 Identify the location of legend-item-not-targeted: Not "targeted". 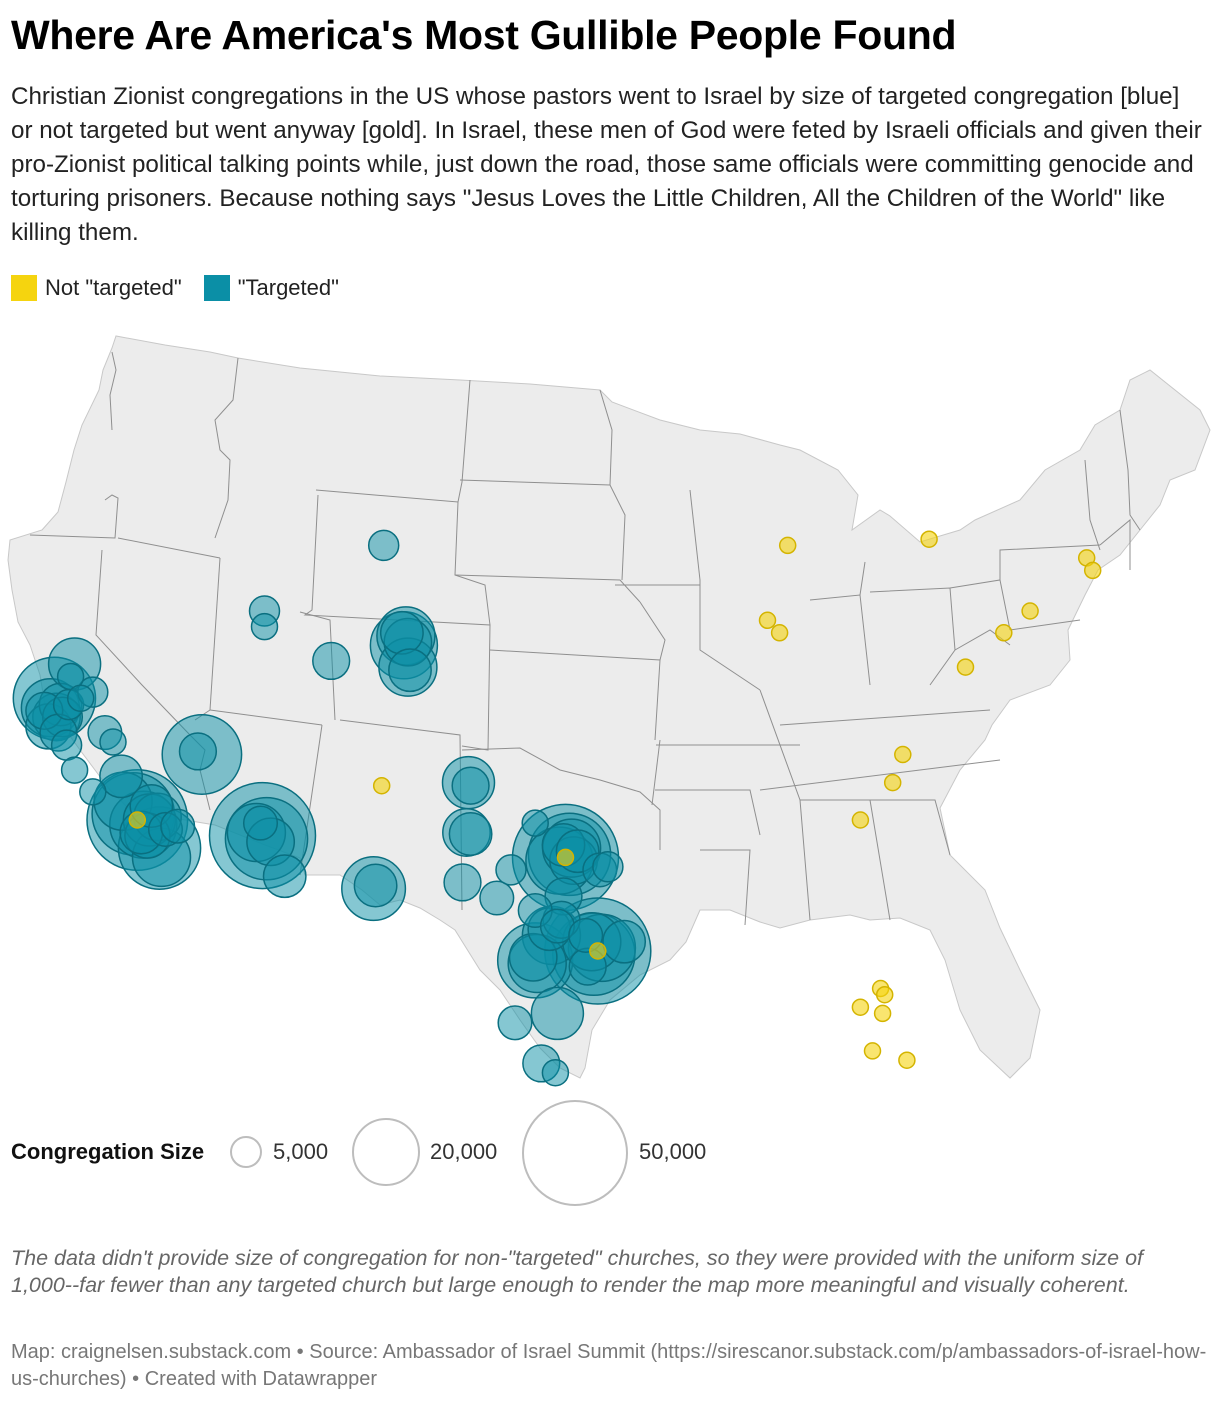
(96, 288).